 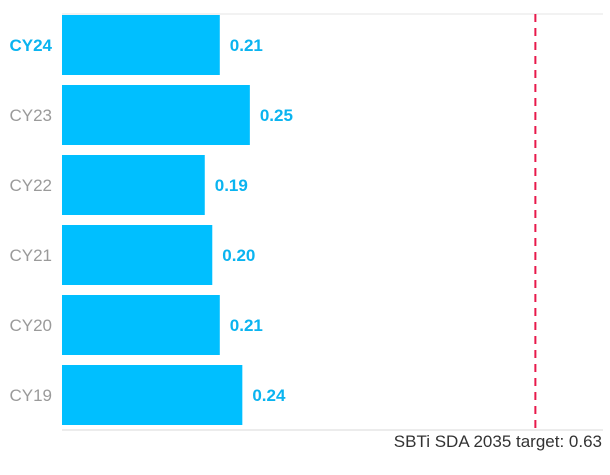 I want to click on value-label-cy20: 0.21, so click(x=246, y=325).